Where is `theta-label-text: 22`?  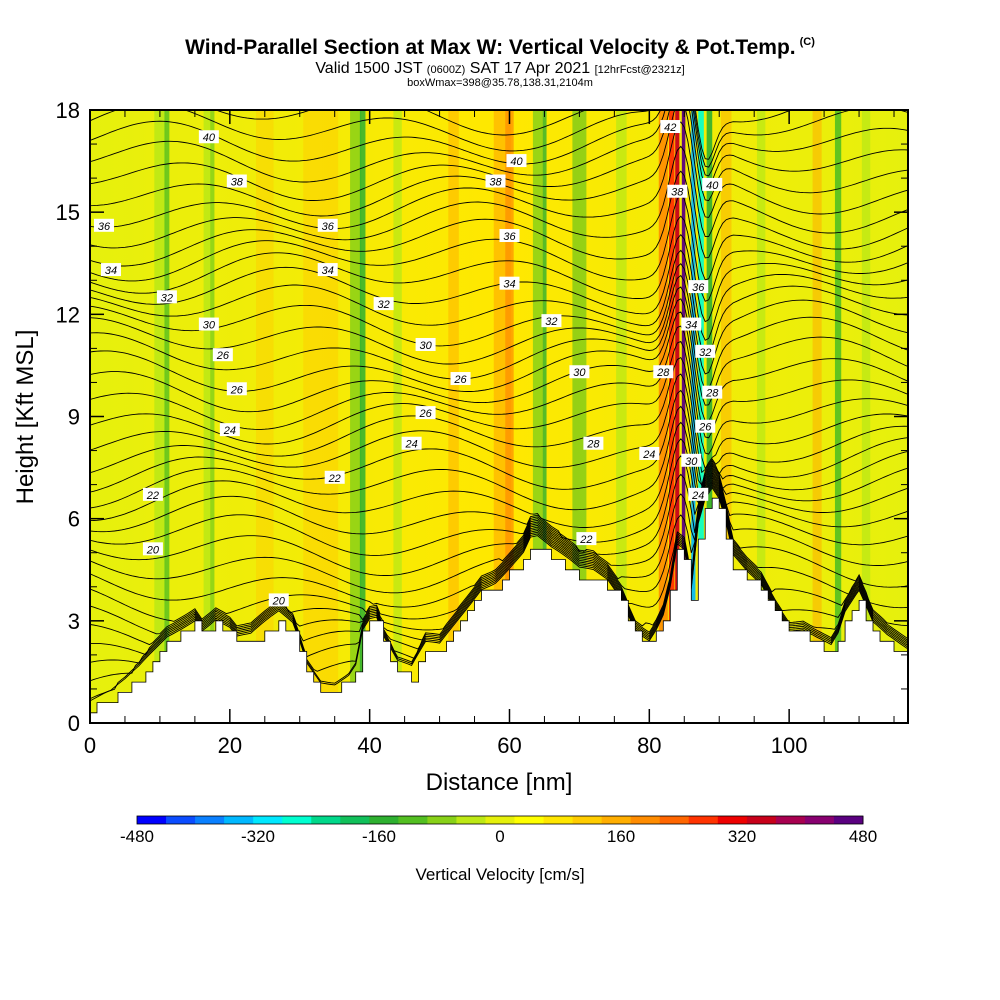
theta-label-text: 22 is located at coordinates (334, 479).